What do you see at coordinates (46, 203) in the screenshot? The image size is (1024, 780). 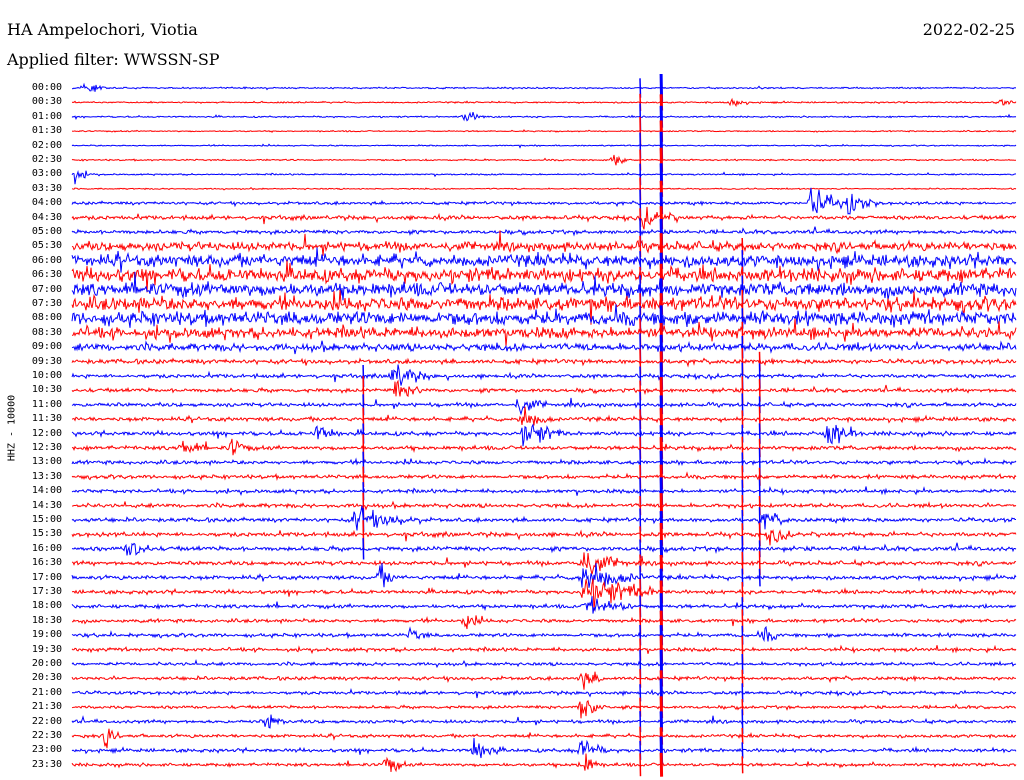 I see `time-tick-0400: 04:00` at bounding box center [46, 203].